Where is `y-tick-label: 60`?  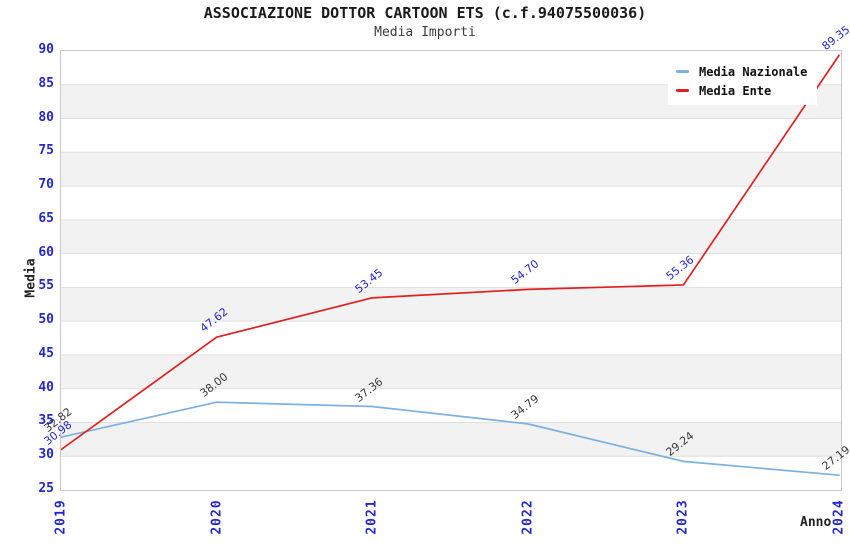
y-tick-label: 60 is located at coordinates (46, 252).